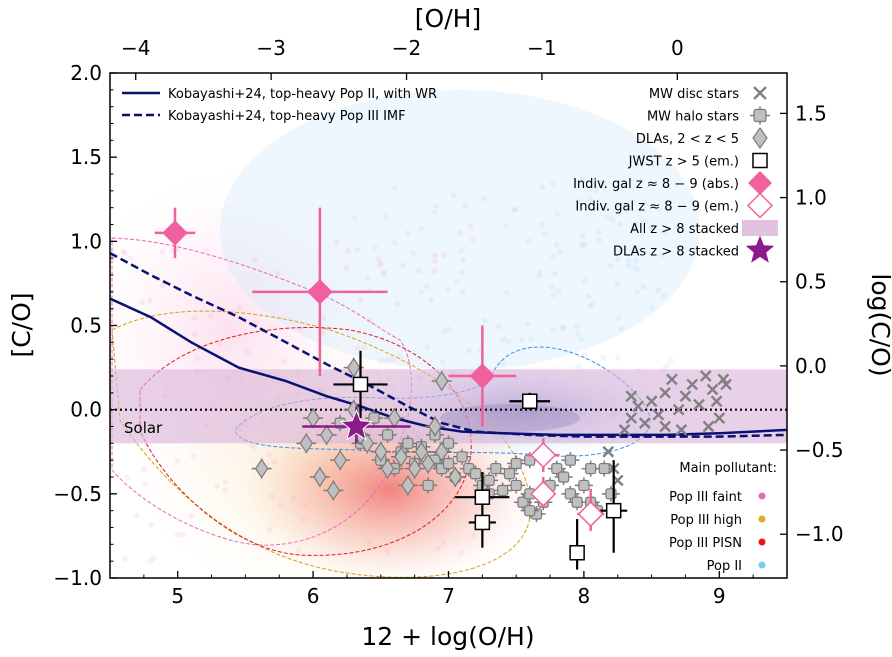 The width and height of the screenshot is (892, 657). What do you see at coordinates (287, 116) in the screenshot?
I see `legend-model-label: Kobayashi+24, top-heavy Pop III IMF` at bounding box center [287, 116].